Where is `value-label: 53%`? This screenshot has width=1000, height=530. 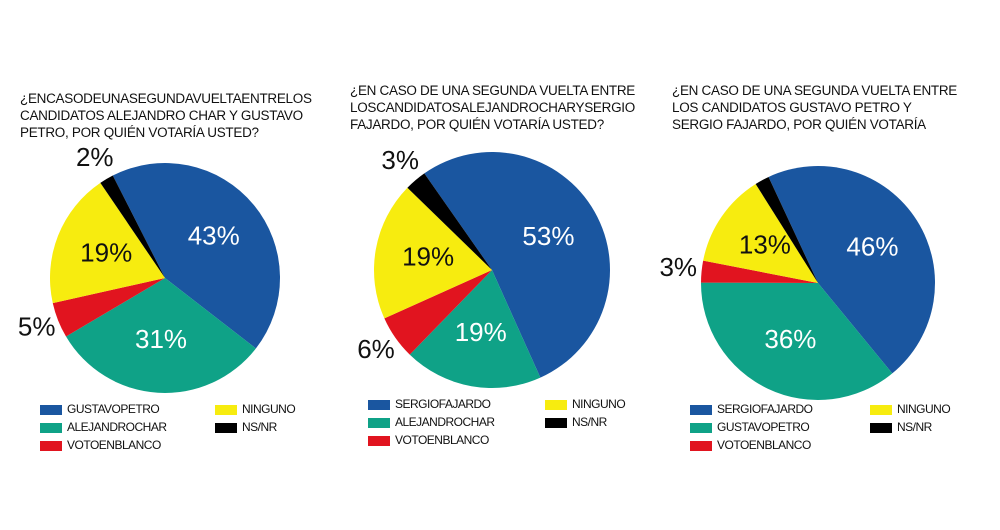
value-label: 53% is located at coordinates (548, 236).